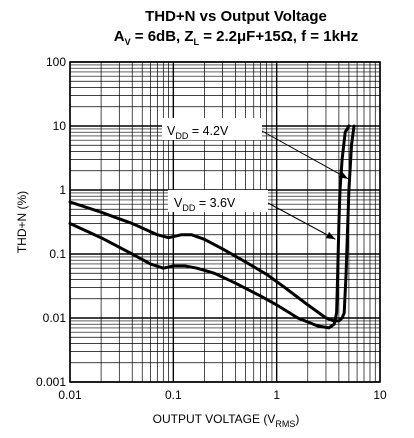  Describe the element at coordinates (55, 318) in the screenshot. I see `y-tick-label: 0.01` at that location.